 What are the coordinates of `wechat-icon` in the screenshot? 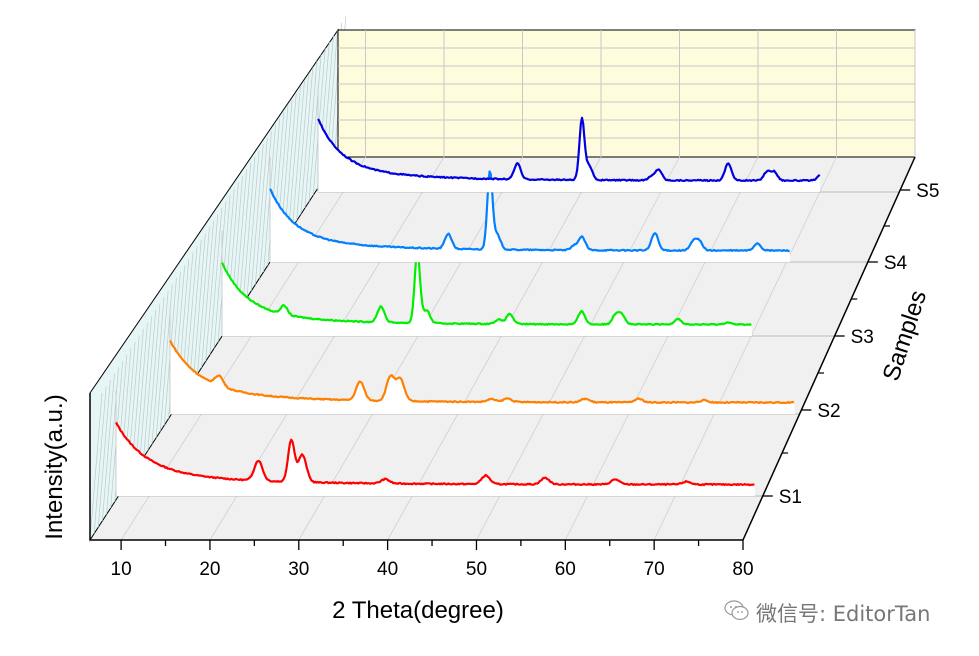 It's located at (737, 613).